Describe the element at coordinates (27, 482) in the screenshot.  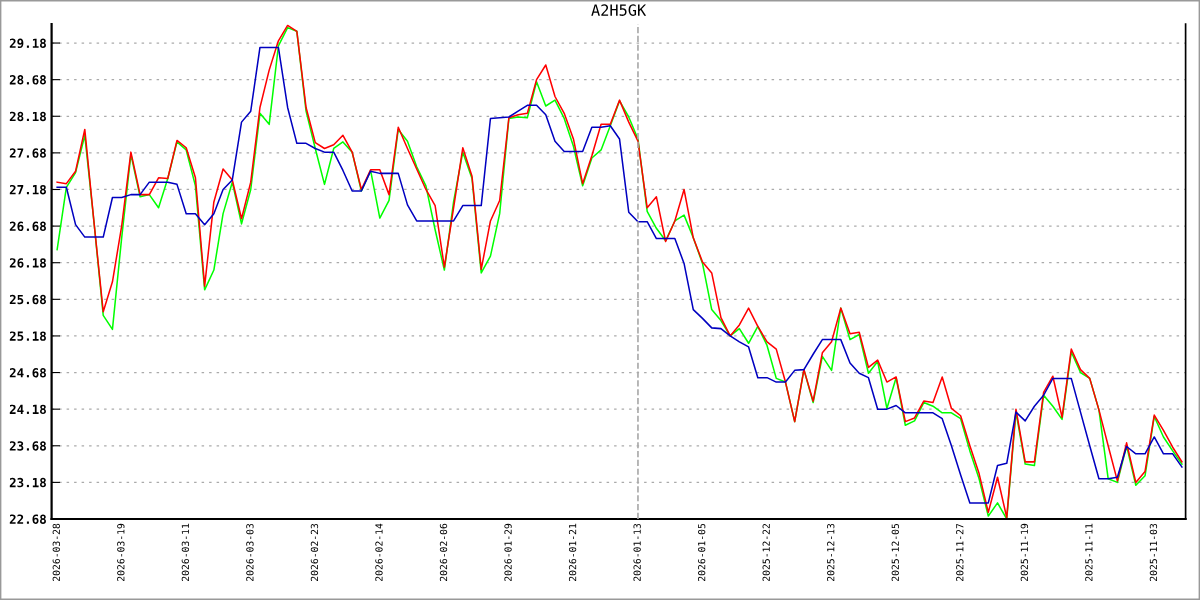
I see `y-tick-label: 23.18` at that location.